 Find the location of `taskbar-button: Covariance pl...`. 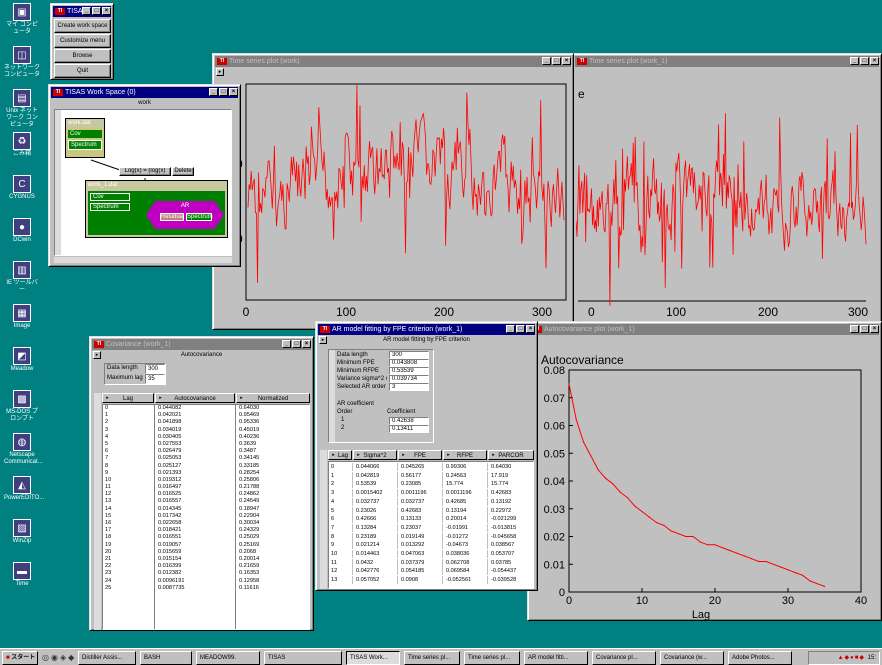

taskbar-button: Covariance pl... is located at coordinates (624, 658).